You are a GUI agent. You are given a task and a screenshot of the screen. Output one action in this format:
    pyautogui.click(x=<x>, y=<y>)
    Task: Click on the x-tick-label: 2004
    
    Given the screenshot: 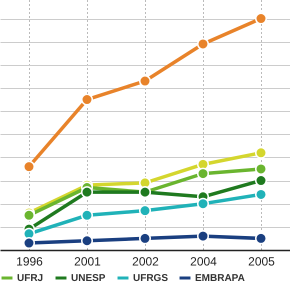 What is the action you would take?
    pyautogui.click(x=204, y=261)
    